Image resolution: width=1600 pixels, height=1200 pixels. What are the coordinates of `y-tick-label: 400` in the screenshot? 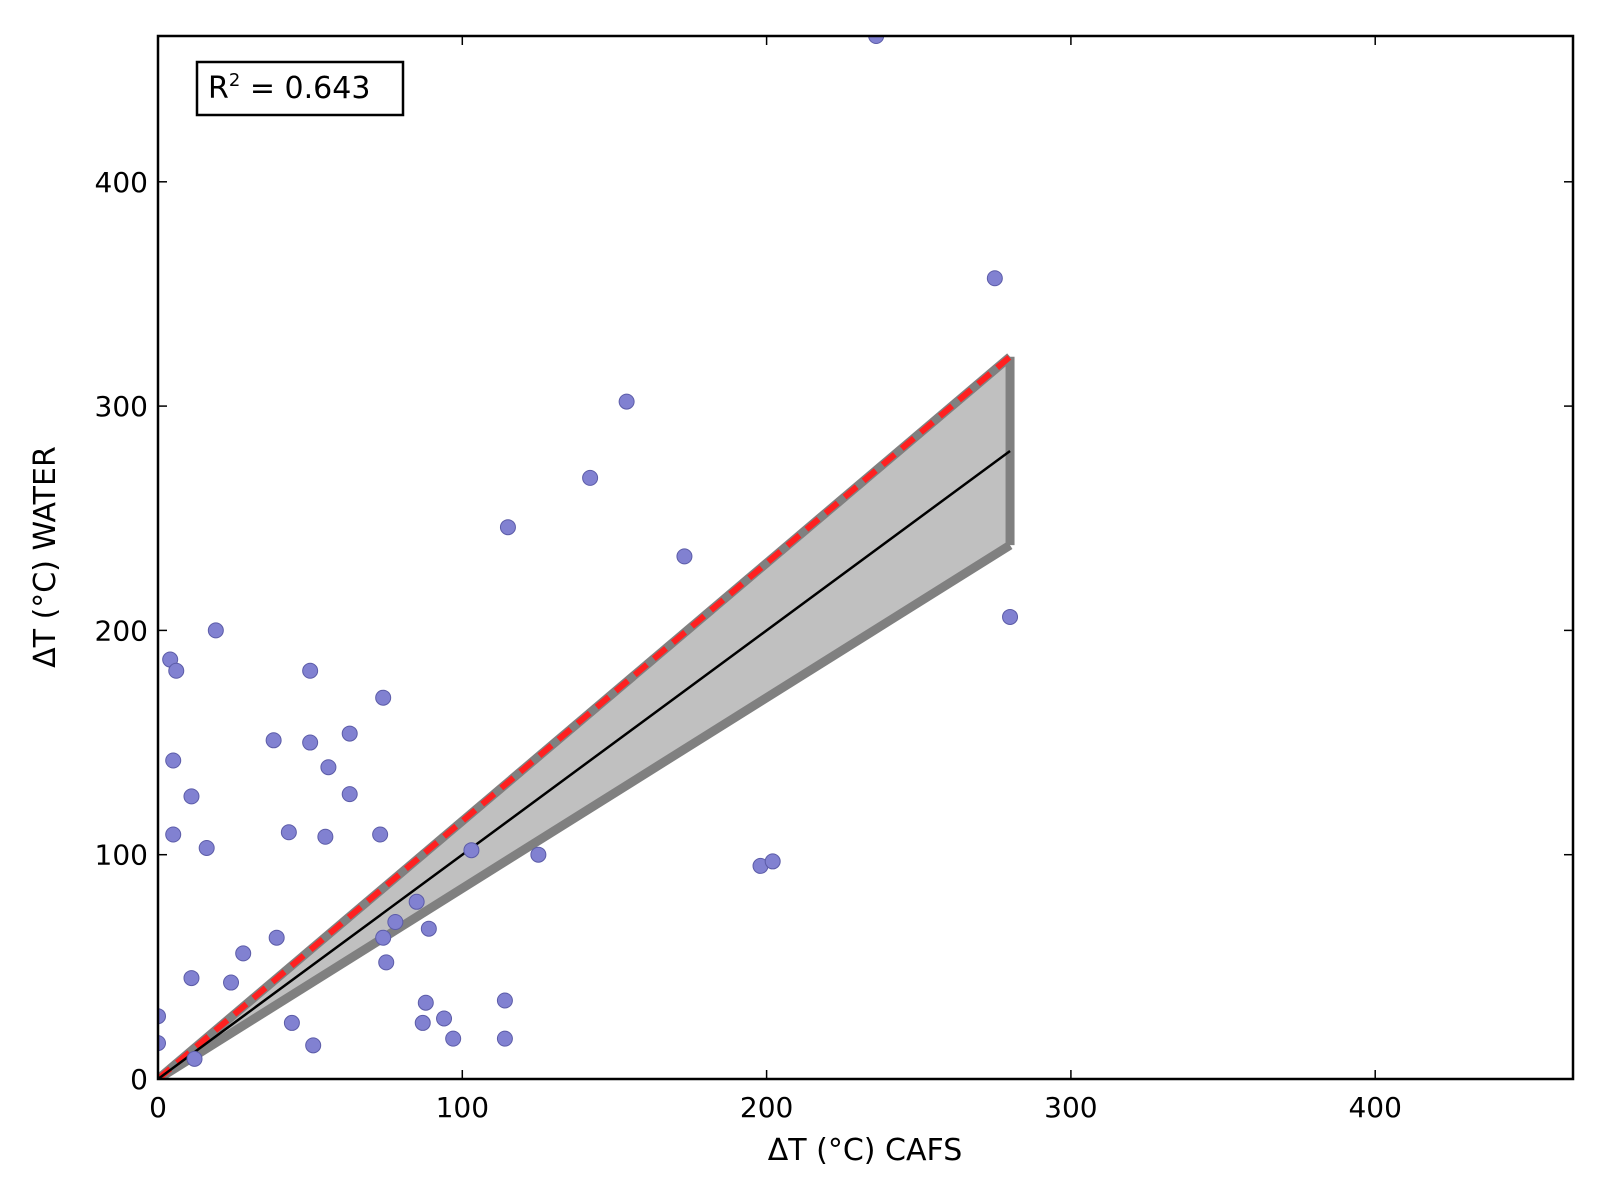 It's located at (121, 182).